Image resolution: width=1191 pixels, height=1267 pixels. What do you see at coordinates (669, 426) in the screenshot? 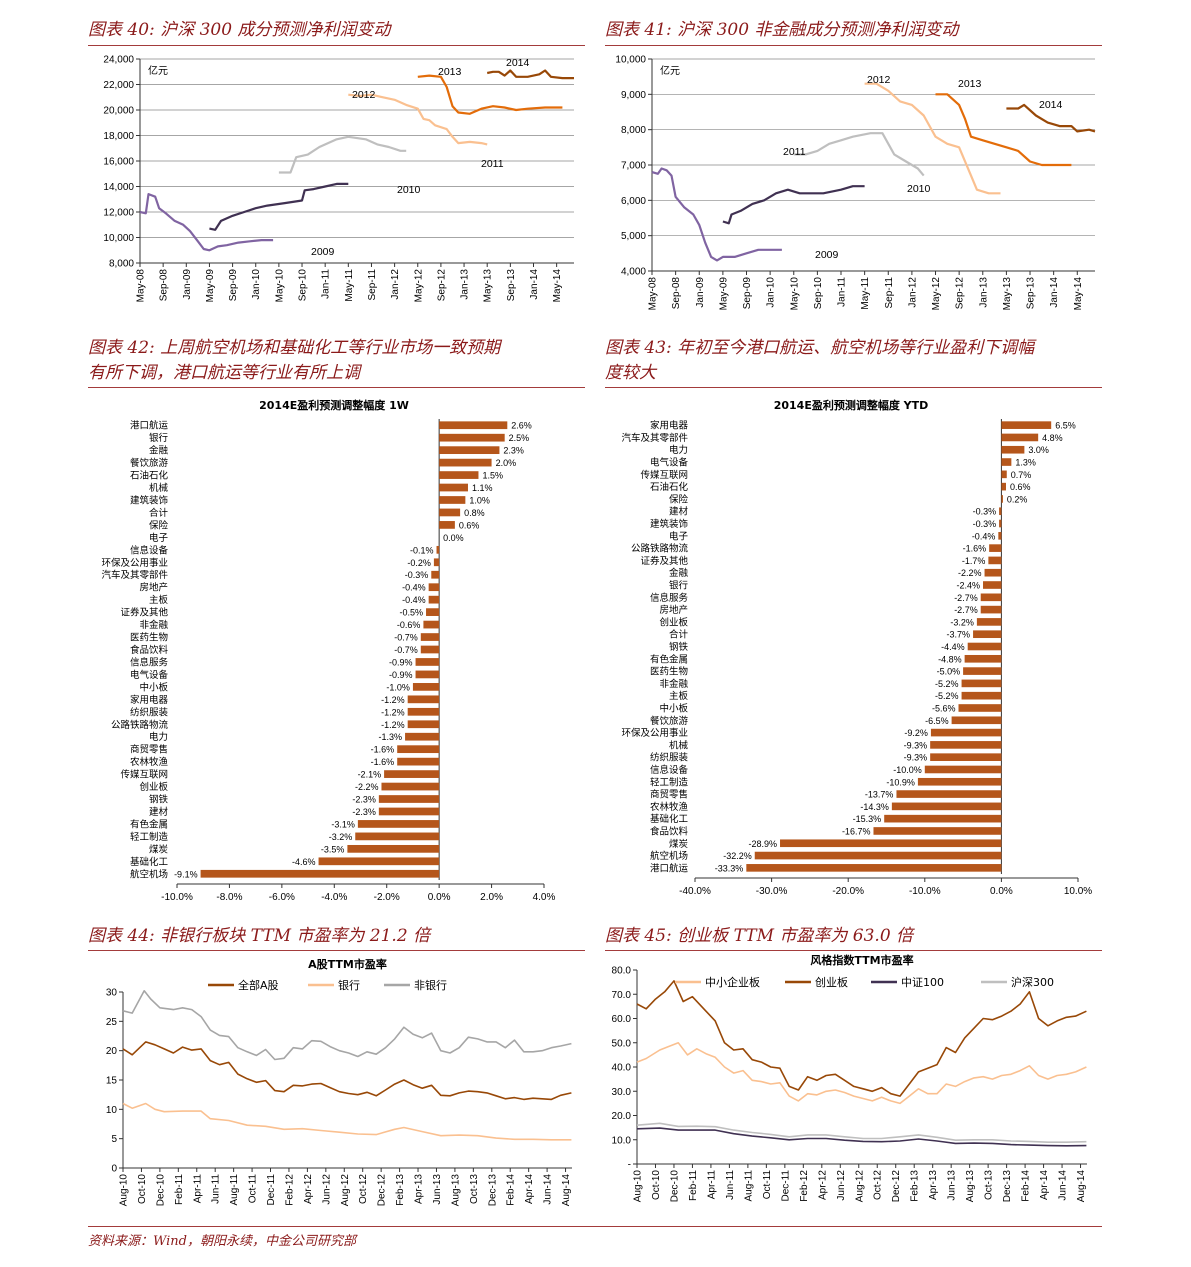
I see `fig43-category-label: 家用电器` at bounding box center [669, 426].